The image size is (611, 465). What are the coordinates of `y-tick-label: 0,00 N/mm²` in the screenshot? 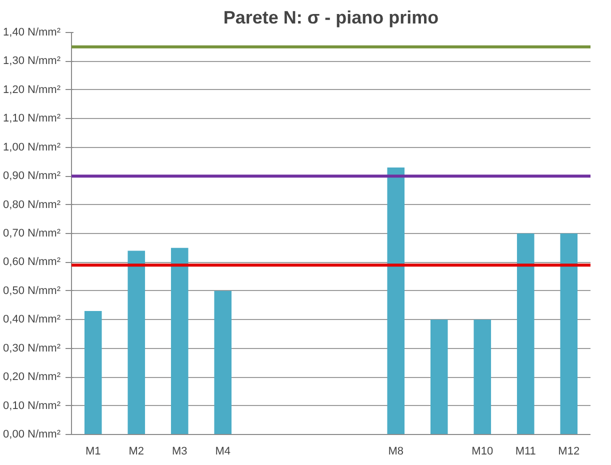 It's located at (32, 434).